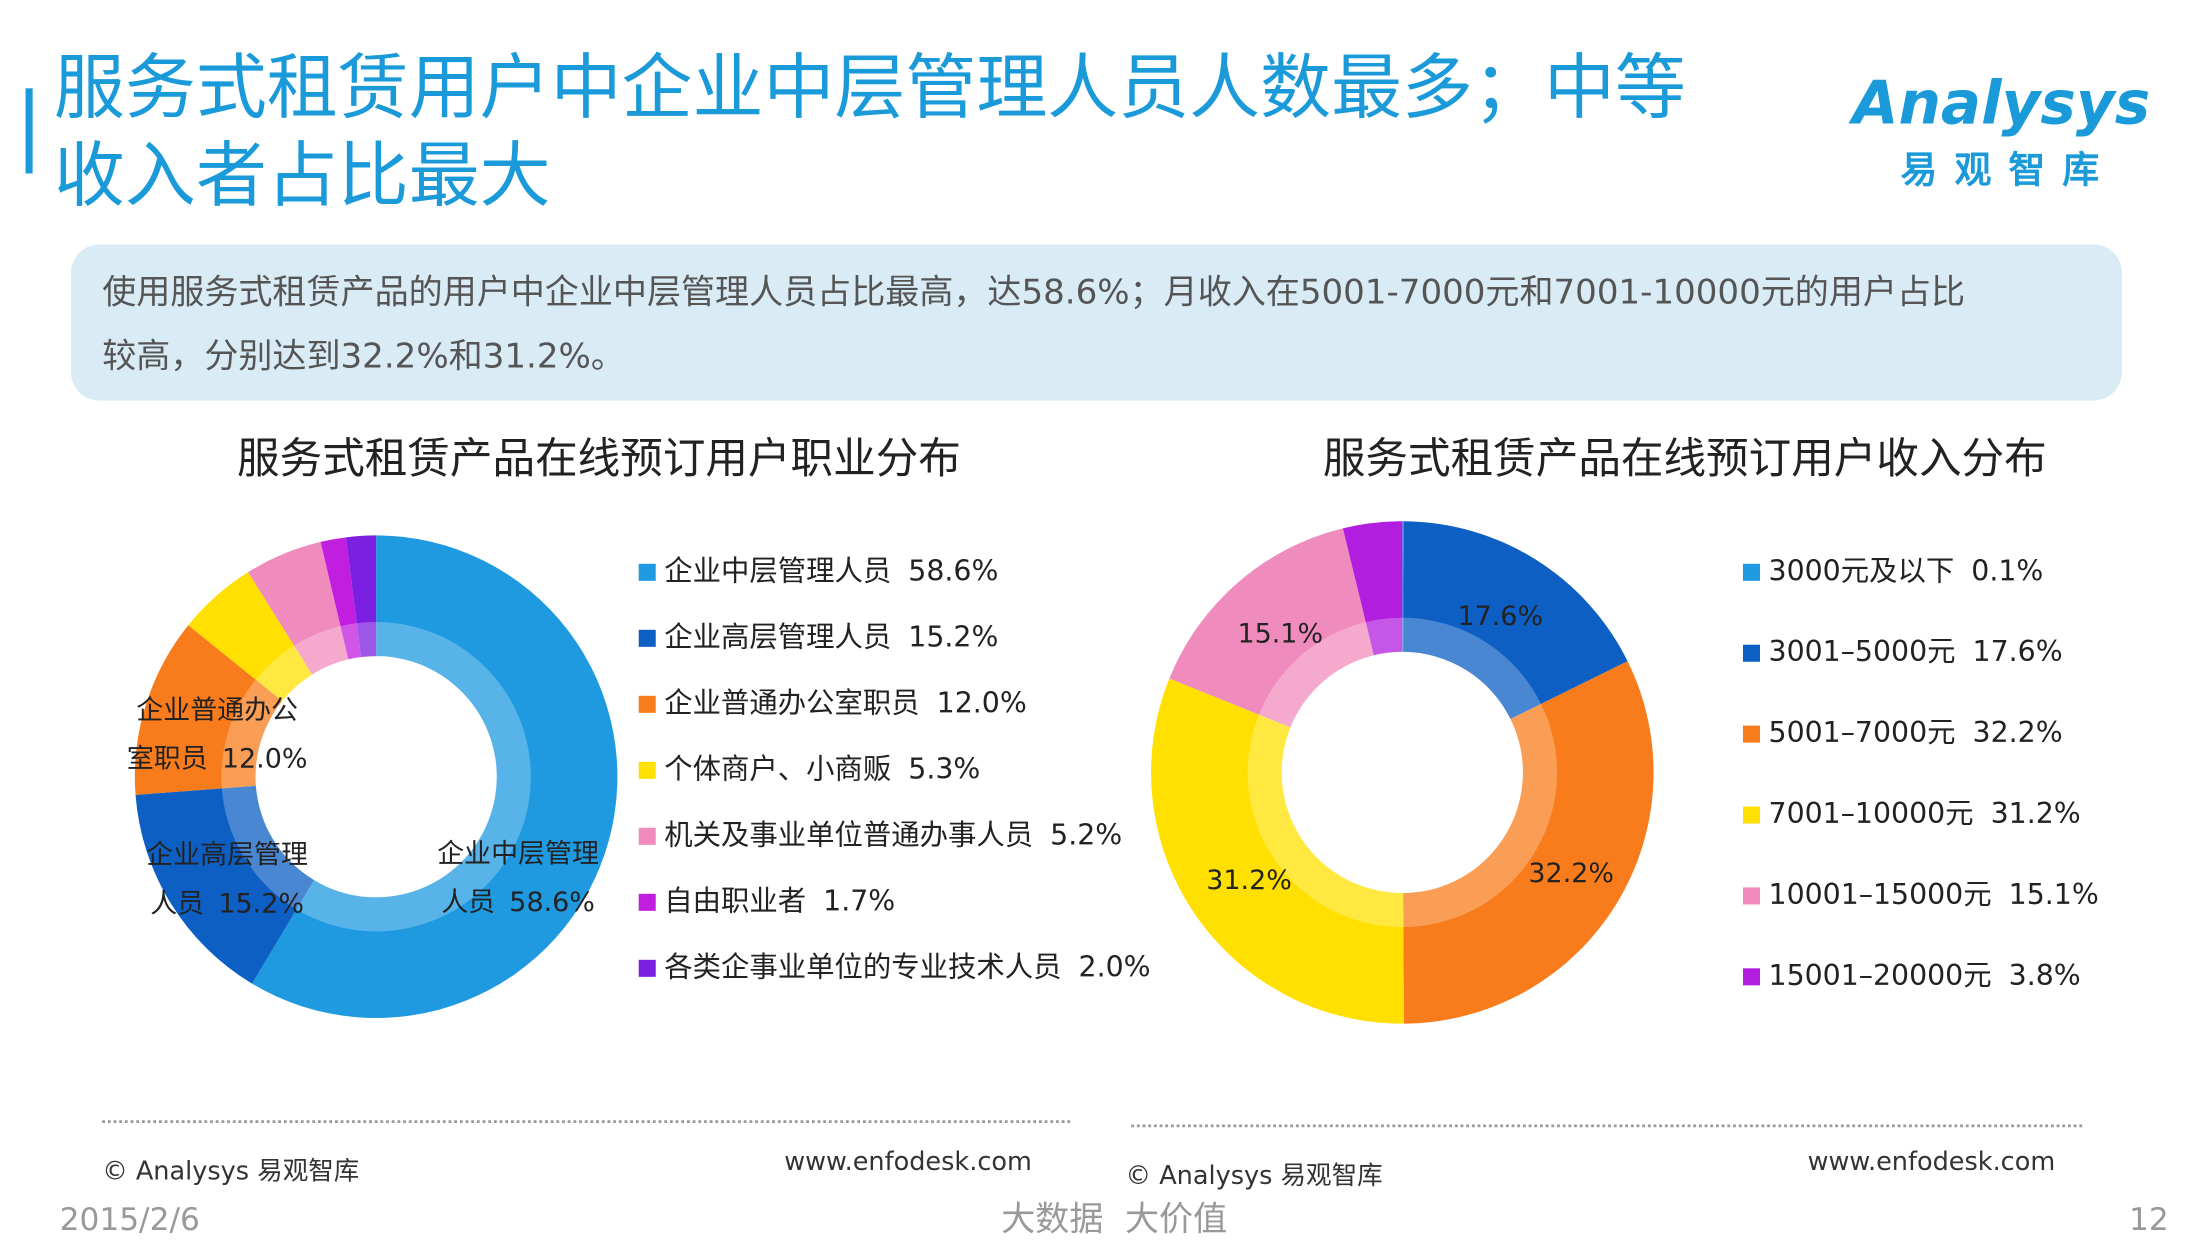 Image resolution: width=2200 pixels, height=1244 pixels. What do you see at coordinates (848, 834) in the screenshot?
I see `legend-name: 机关及事业单位普通办事人员` at bounding box center [848, 834].